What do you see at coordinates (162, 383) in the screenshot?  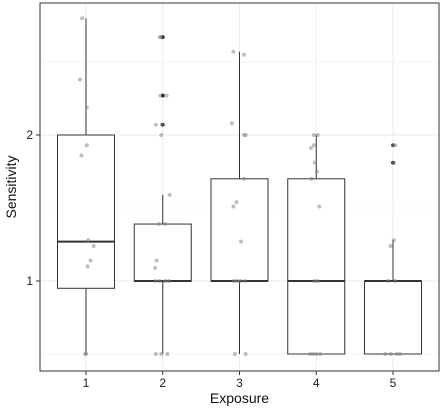 I see `x-tick-label: 2` at bounding box center [162, 383].